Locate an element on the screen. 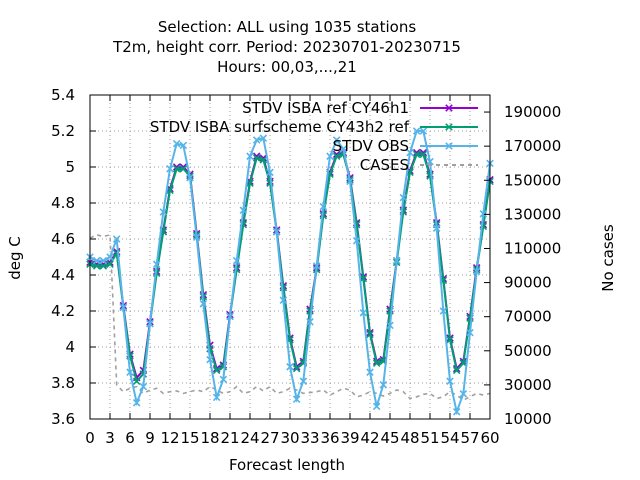 The width and height of the screenshot is (640, 480). legend-label: STDV ISBA ref CY46h1 is located at coordinates (325, 108).